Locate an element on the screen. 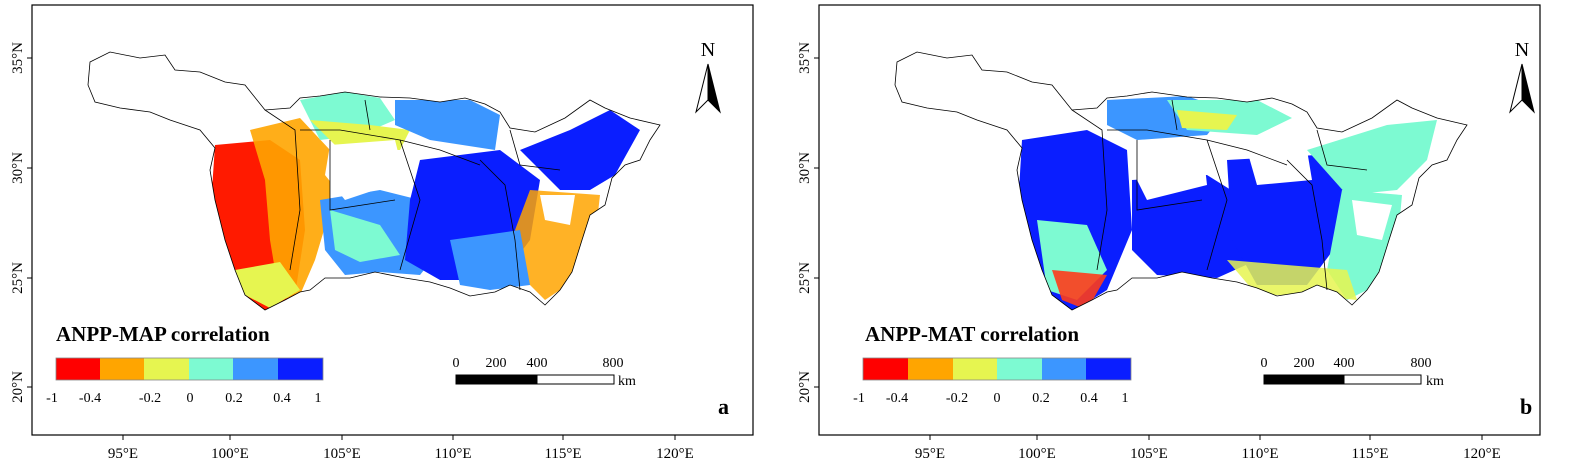 The height and width of the screenshot is (472, 1574). panel-label: b is located at coordinates (1526, 406).